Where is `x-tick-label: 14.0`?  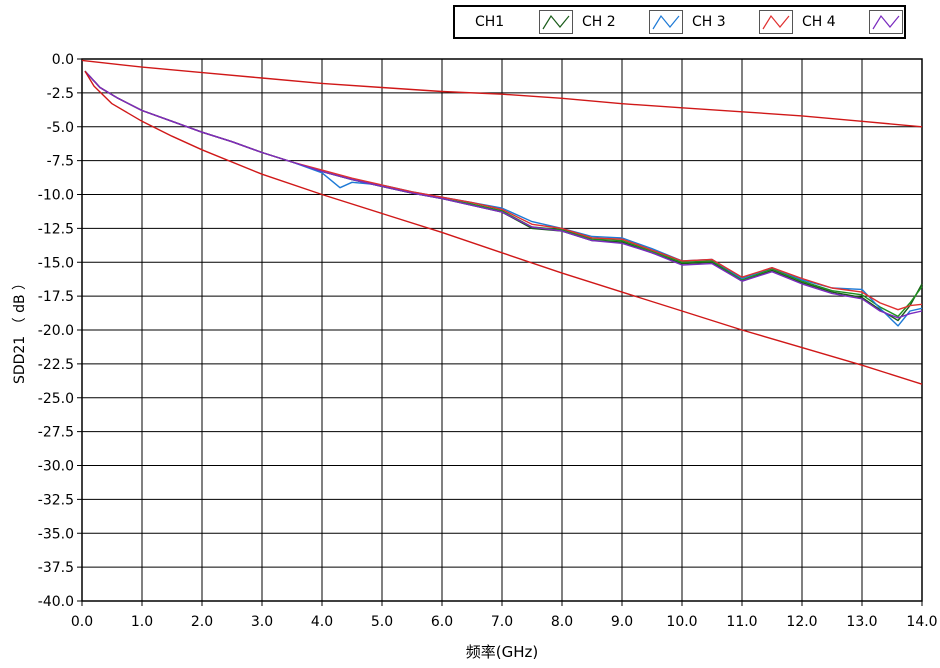 x-tick-label: 14.0 is located at coordinates (921, 622).